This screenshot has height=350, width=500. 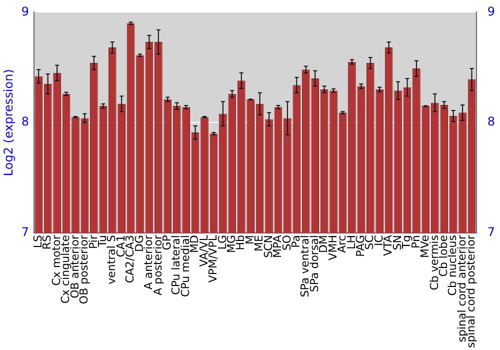 What do you see at coordinates (8, 122) in the screenshot?
I see `y-axis-title: Log2 (expression)` at bounding box center [8, 122].